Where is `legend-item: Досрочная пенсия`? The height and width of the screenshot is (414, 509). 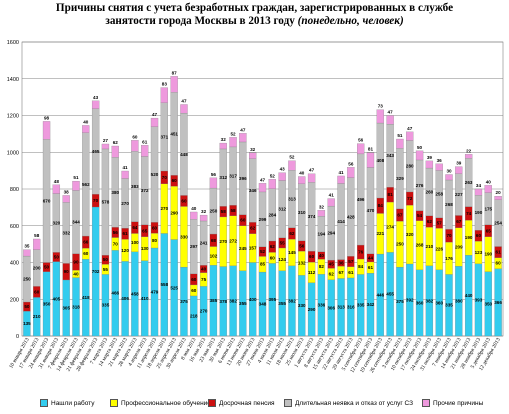 legend-item: Досрочная пенсия is located at coordinates (241, 403).